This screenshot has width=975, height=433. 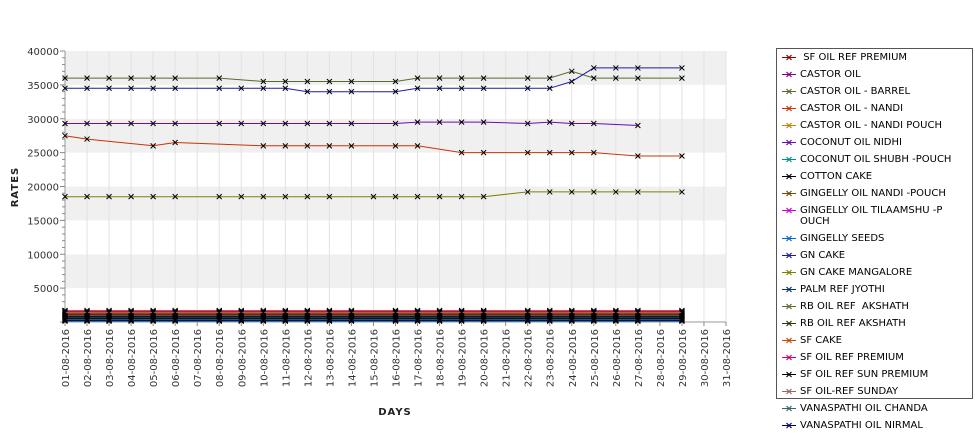 I want to click on legend-item: GINGELLY SEEDS, so click(x=875, y=239).